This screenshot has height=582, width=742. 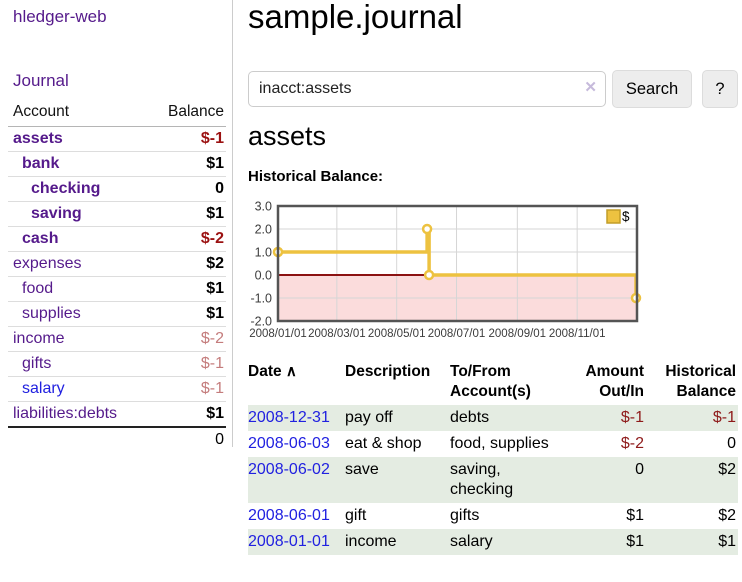 I want to click on x-tick-label: 2008/11/01, so click(x=577, y=334).